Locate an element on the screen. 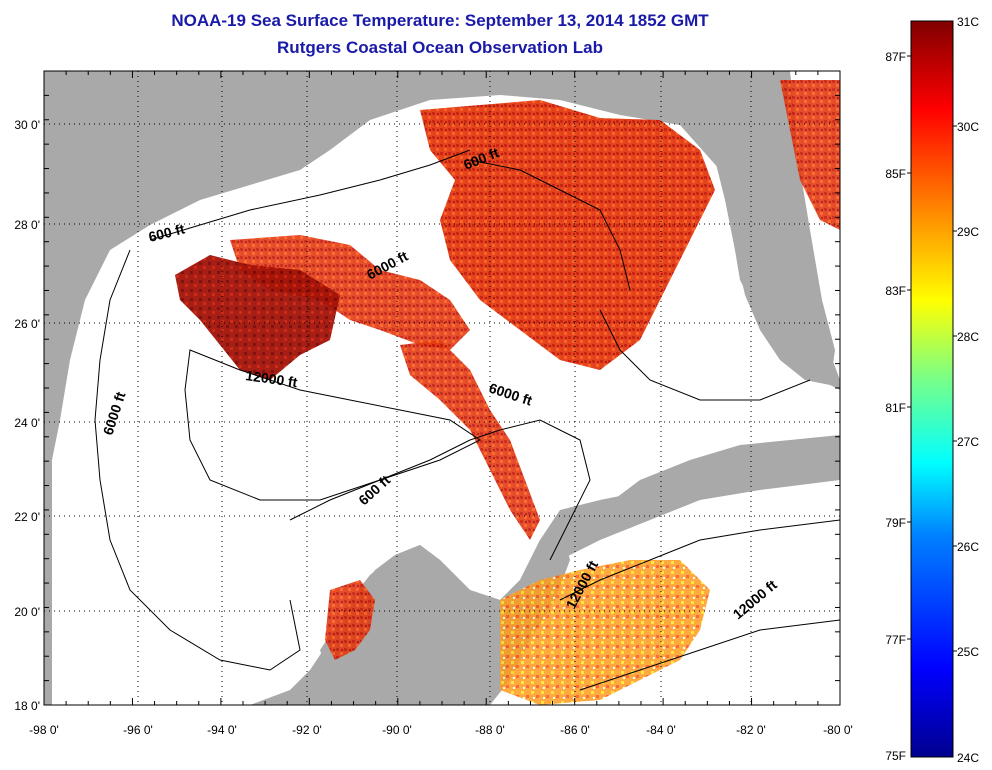  lon-label-94: -94 0' is located at coordinates (222, 730).